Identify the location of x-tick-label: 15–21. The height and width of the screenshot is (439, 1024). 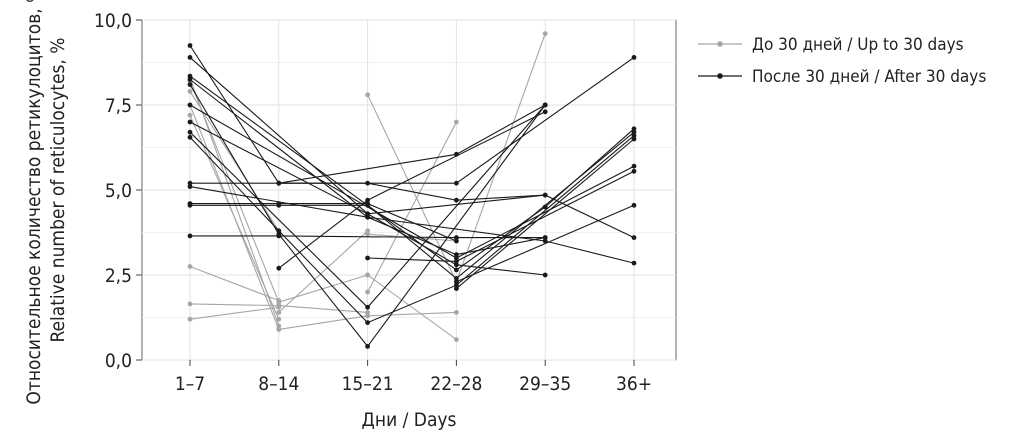
(368, 384).